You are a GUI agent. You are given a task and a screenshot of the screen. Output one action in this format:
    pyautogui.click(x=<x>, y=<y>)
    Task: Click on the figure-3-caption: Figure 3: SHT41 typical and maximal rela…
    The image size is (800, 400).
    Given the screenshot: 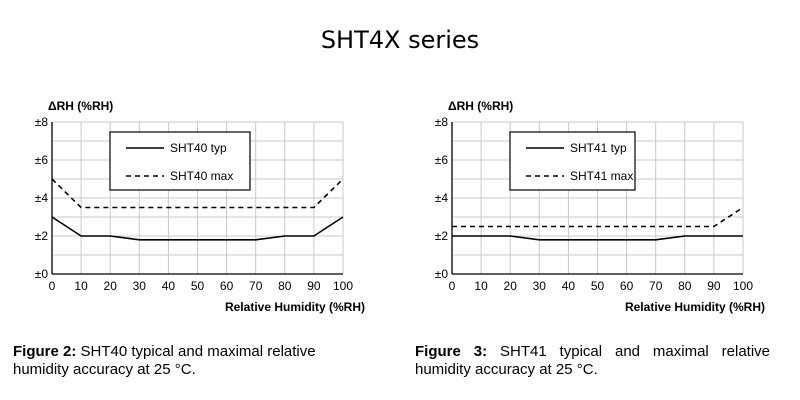 What is the action you would take?
    pyautogui.click(x=592, y=361)
    